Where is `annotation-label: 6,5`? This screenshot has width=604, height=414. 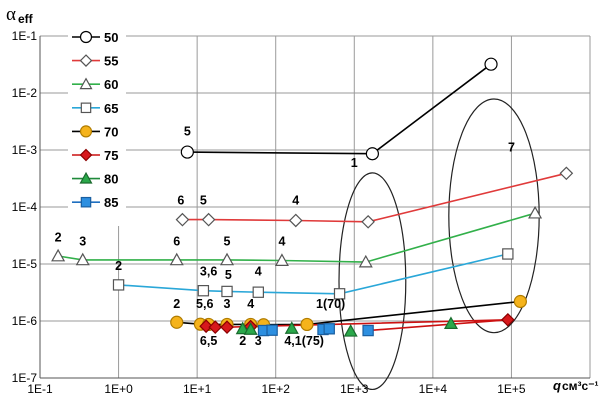 annotation-label: 6,5 is located at coordinates (208, 341).